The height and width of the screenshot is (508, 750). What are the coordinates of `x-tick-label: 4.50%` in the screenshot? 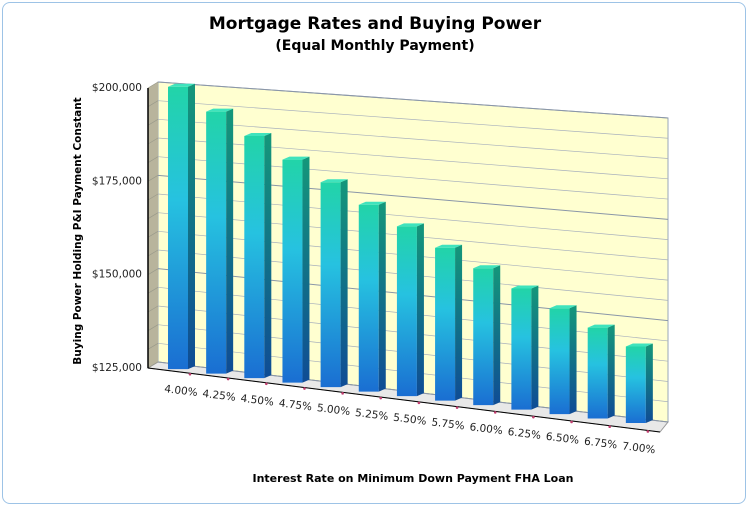 It's located at (257, 401).